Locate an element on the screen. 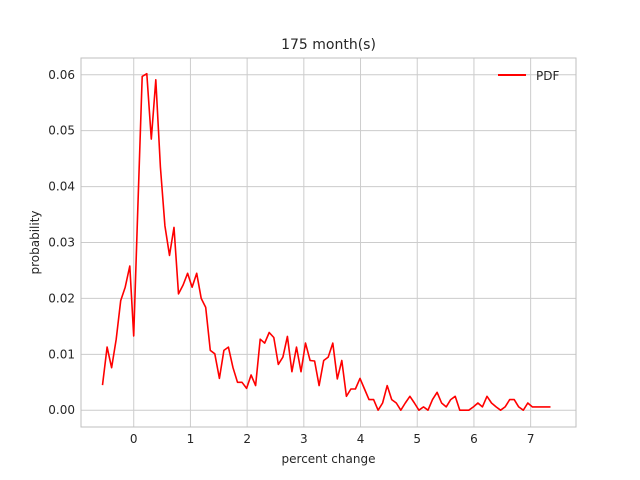 Image resolution: width=640 pixels, height=480 pixels. x-tick-label: 7 is located at coordinates (531, 439).